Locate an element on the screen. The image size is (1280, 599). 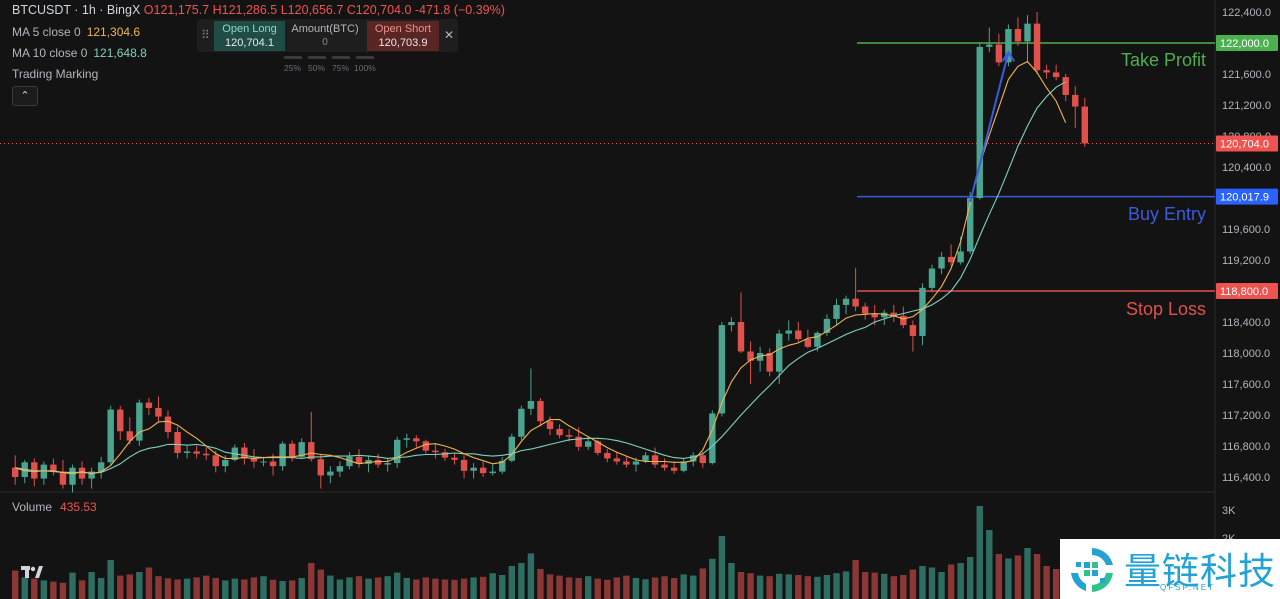
percent-75: 75% is located at coordinates (341, 68).